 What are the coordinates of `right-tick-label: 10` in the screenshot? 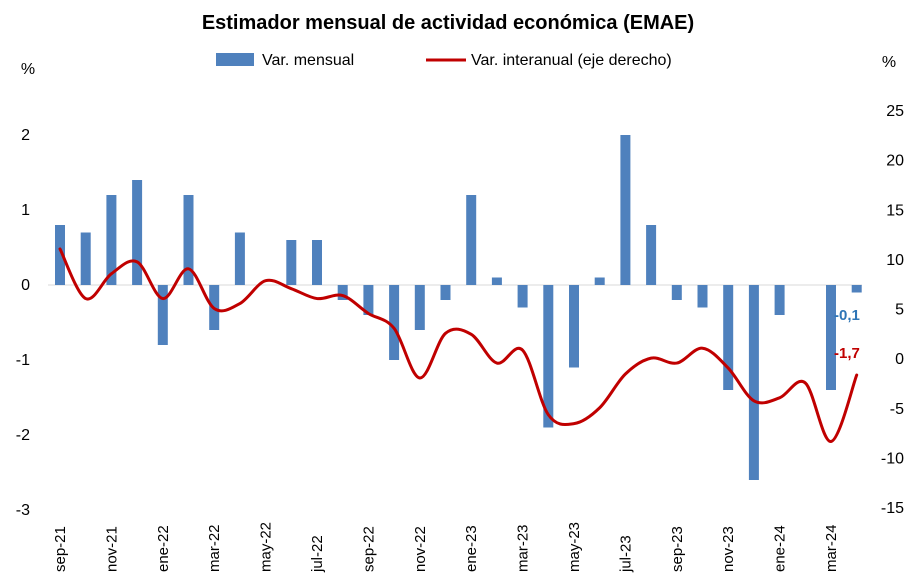 It's located at (895, 260).